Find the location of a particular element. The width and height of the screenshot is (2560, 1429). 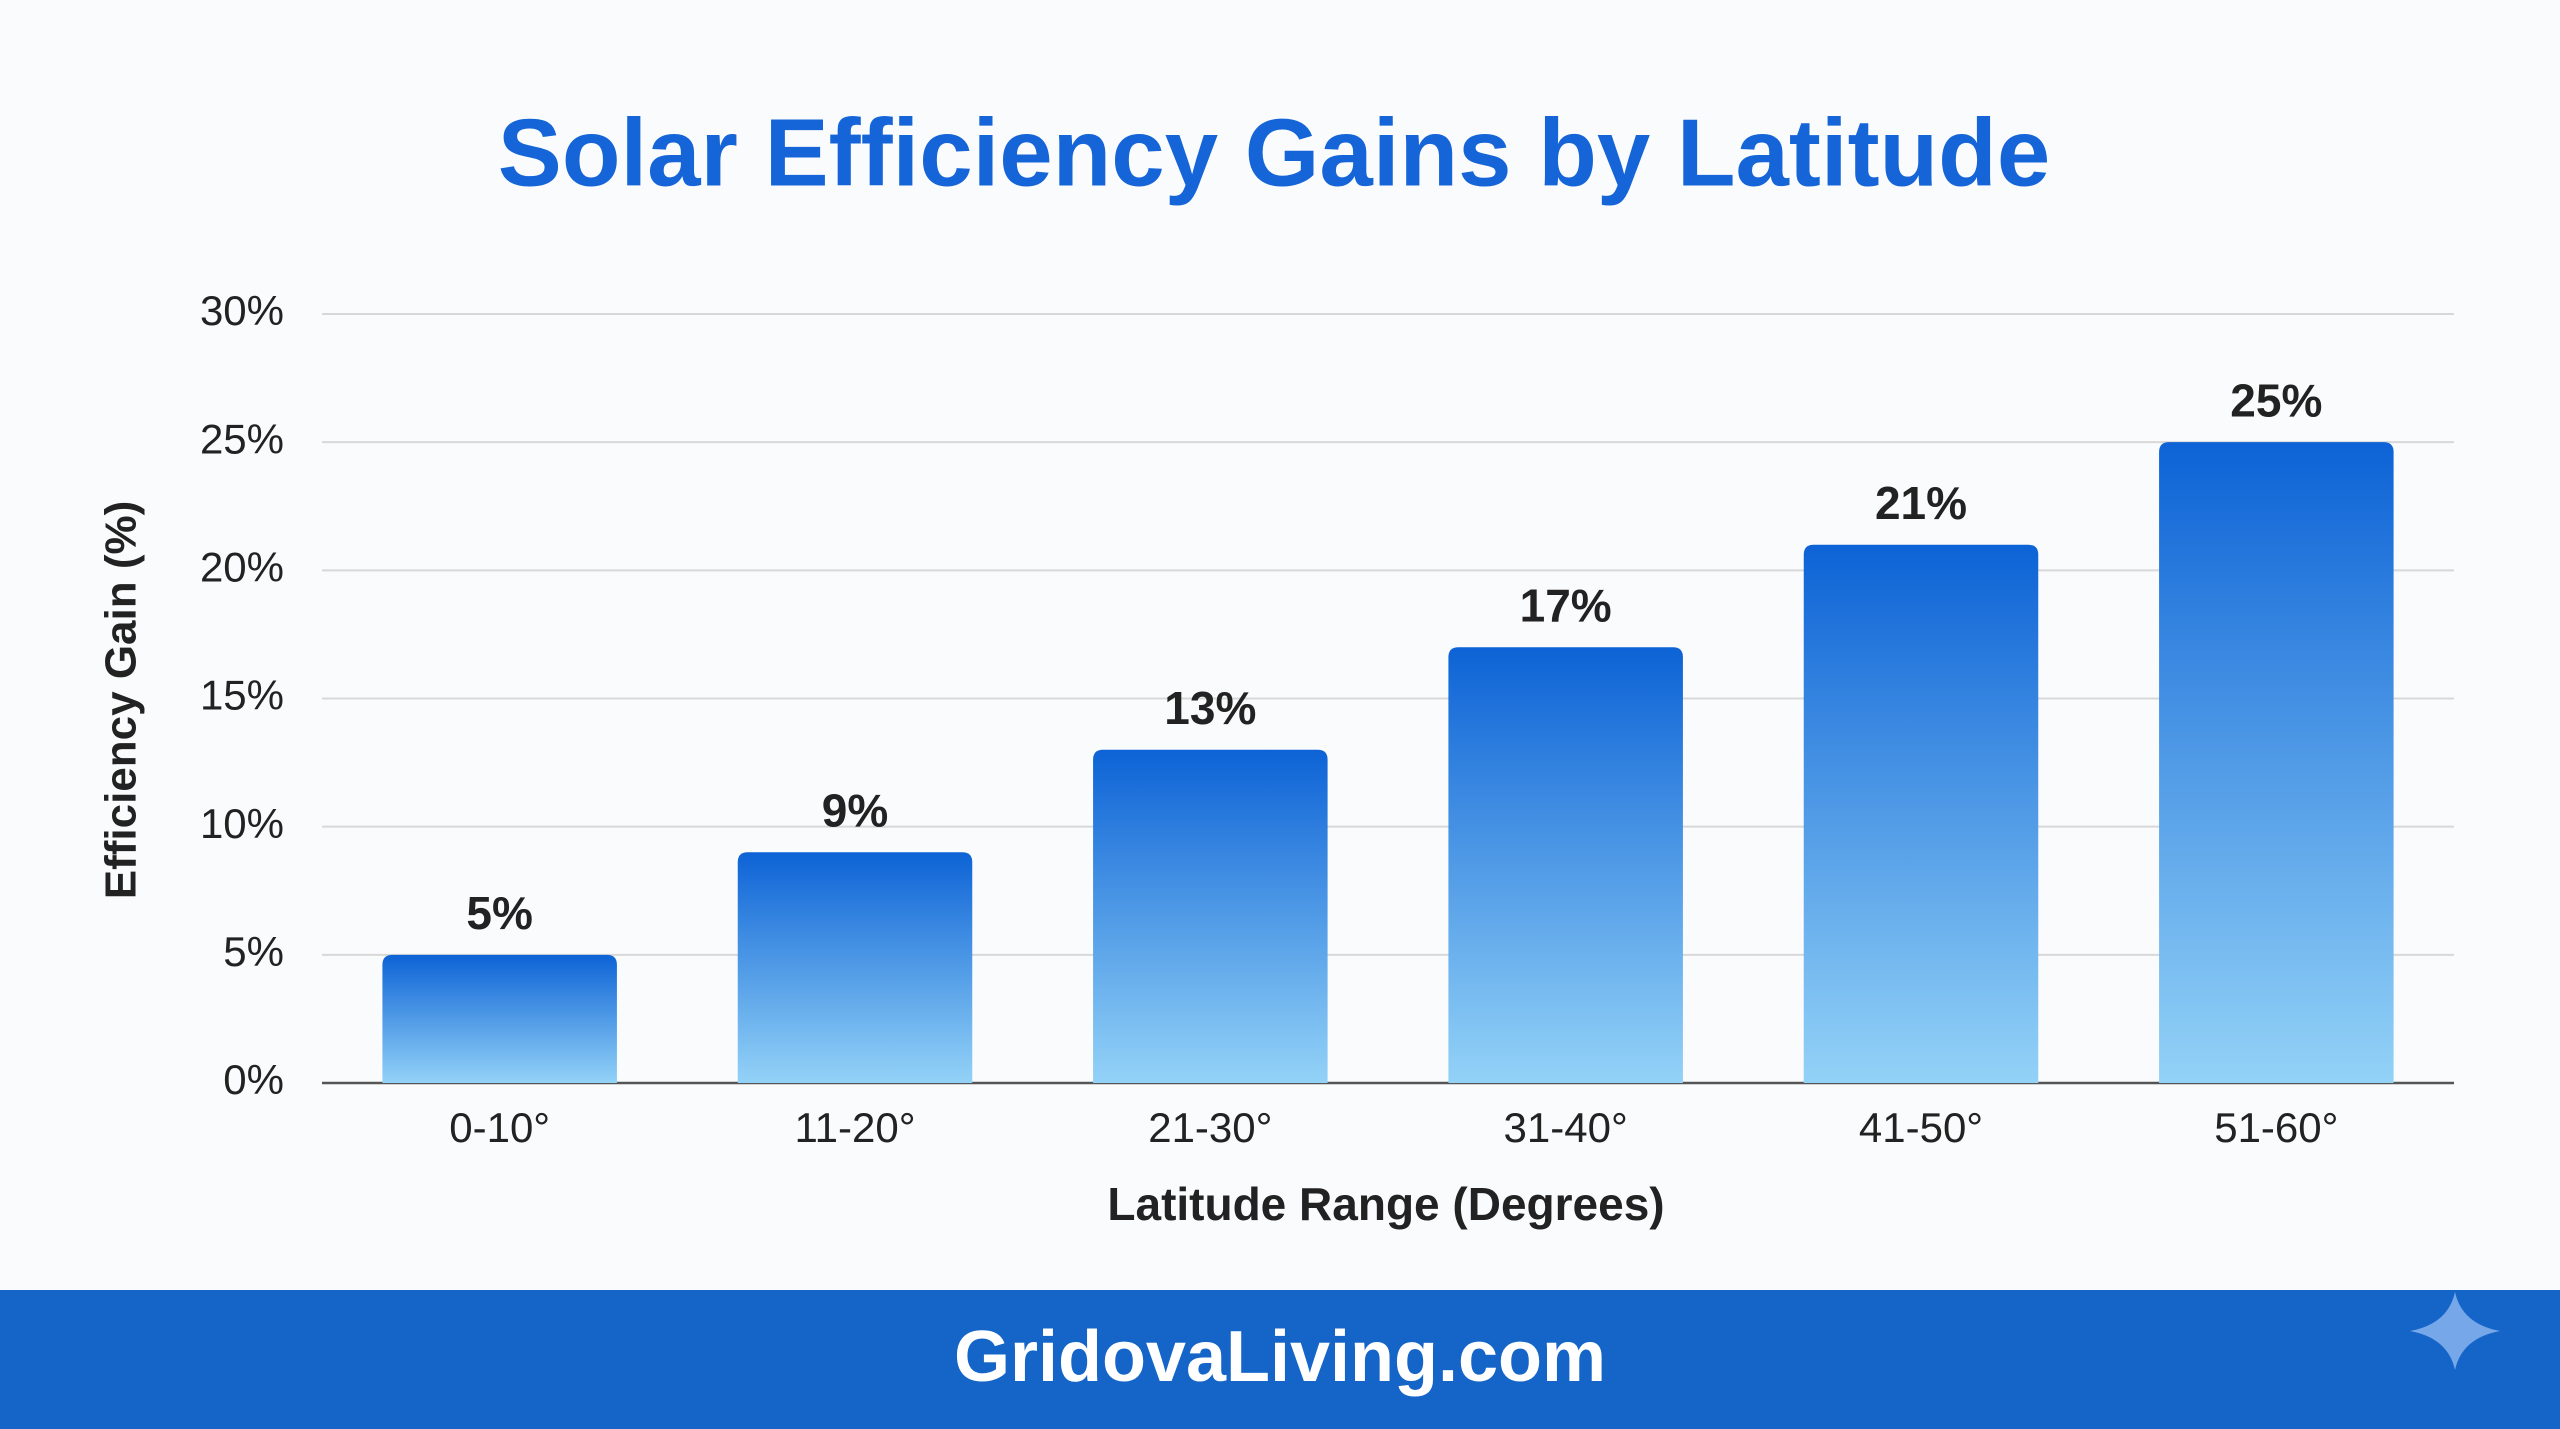

sparkle-icon is located at coordinates (2455, 1331).